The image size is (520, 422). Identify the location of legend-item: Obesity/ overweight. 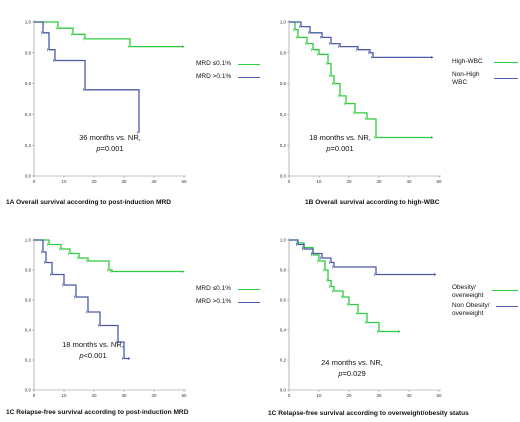
(486, 293).